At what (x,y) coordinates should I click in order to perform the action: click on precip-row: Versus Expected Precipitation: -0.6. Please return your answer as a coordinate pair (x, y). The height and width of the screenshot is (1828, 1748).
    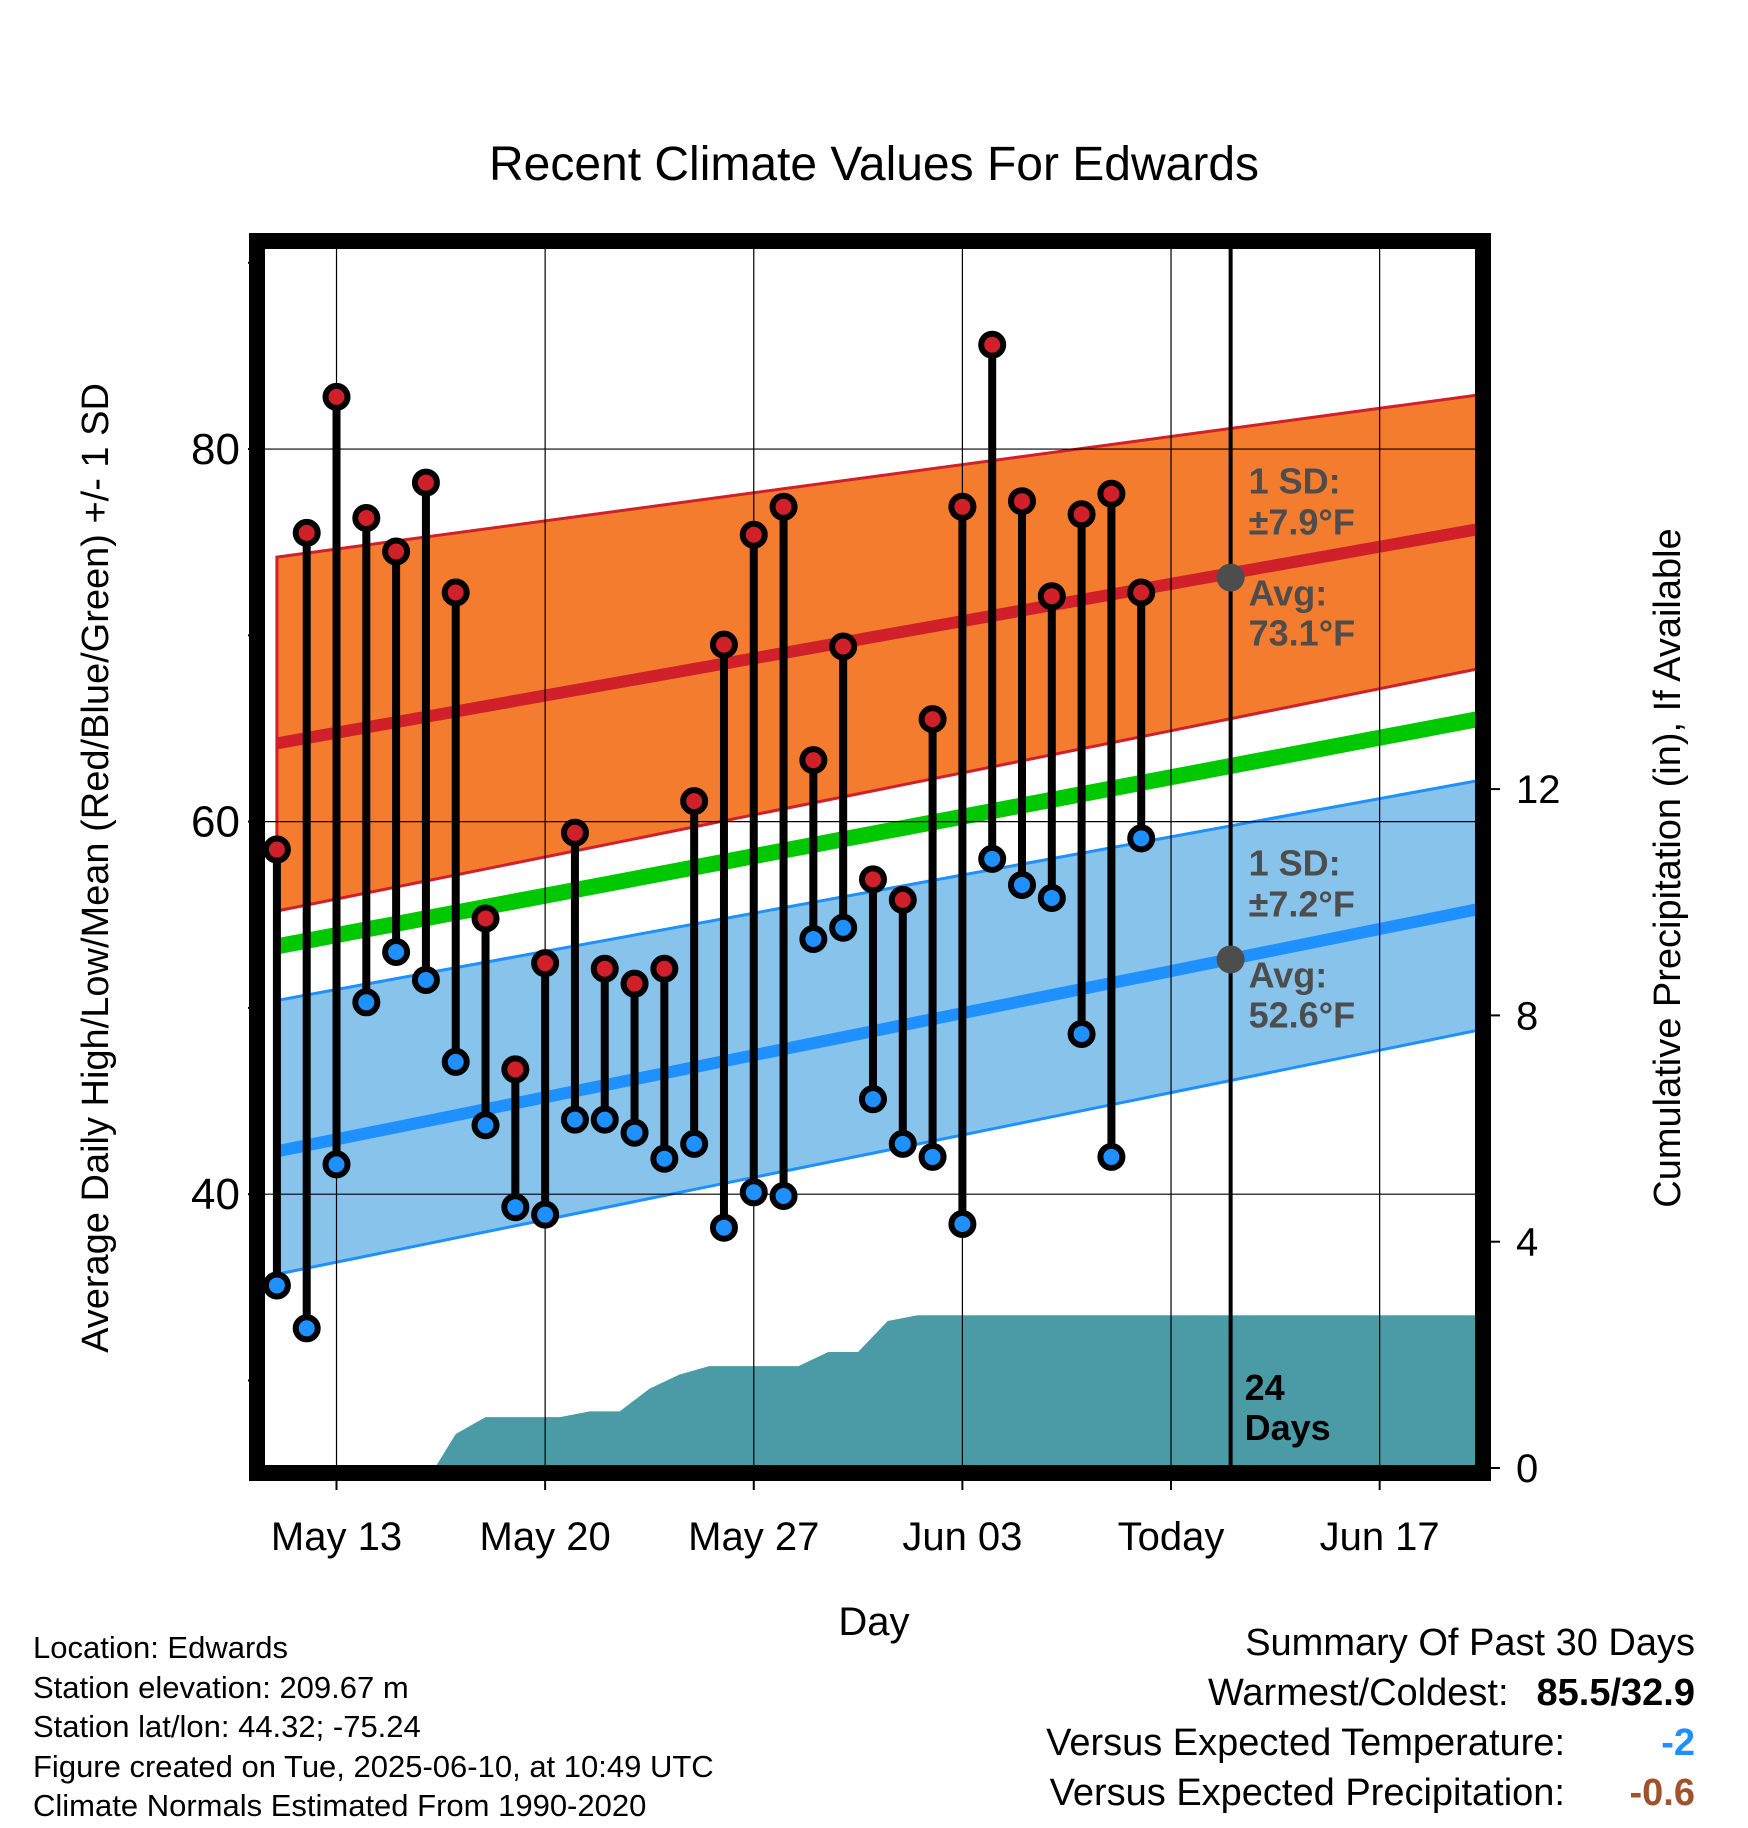
    Looking at the image, I should click on (1245, 1793).